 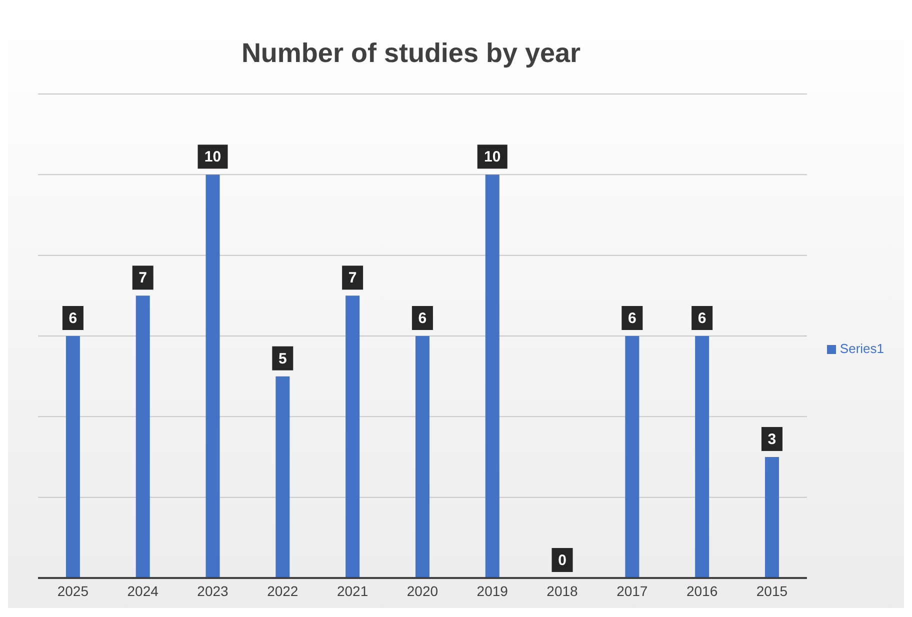 I want to click on chart-title: Number of studies by year, so click(x=411, y=53).